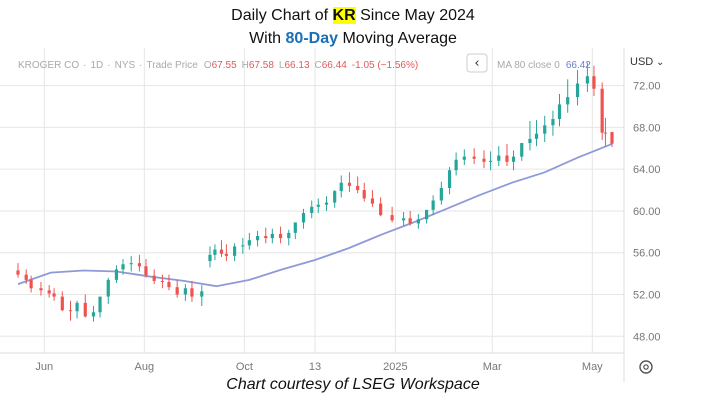  Describe the element at coordinates (282, 65) in the screenshot. I see `legend-low-label: L` at that location.